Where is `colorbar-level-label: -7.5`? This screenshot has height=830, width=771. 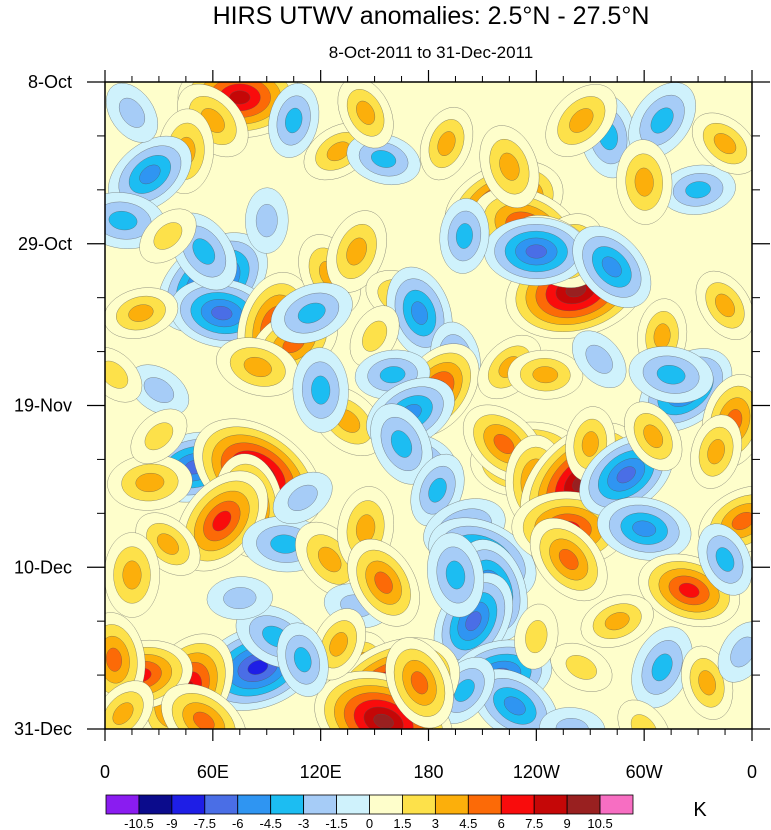 colorbar-level-label: -7.5 is located at coordinates (205, 823).